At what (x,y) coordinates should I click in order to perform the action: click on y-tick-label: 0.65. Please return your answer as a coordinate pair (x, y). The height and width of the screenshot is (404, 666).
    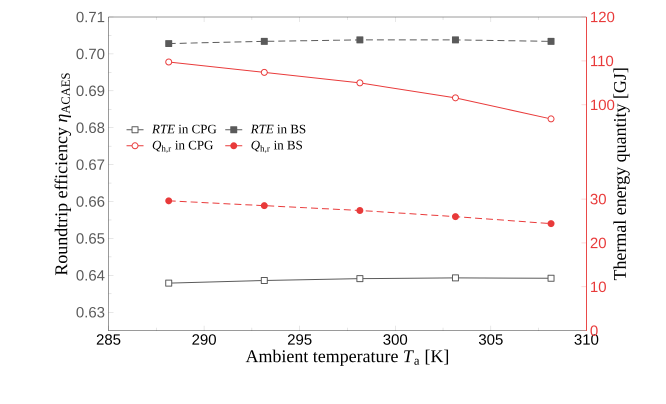
    Looking at the image, I should click on (90, 238).